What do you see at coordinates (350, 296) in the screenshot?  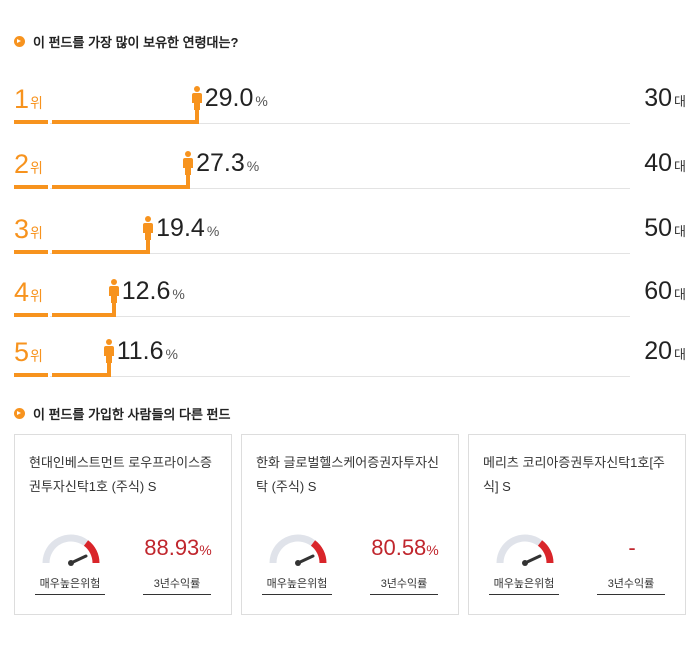 I see `age-rank-row: 4 위 12.6% 60 대` at bounding box center [350, 296].